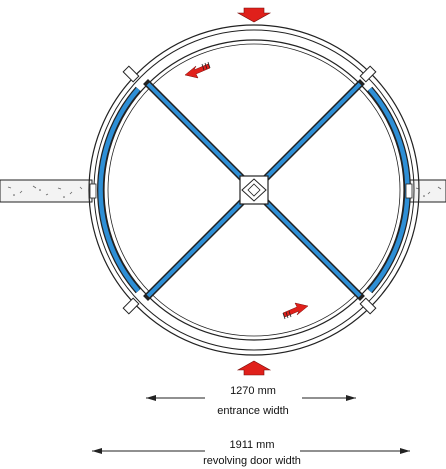 This screenshot has height=469, width=446. What do you see at coordinates (253, 391) in the screenshot?
I see `entrance-width-value: 1270 mm` at bounding box center [253, 391].